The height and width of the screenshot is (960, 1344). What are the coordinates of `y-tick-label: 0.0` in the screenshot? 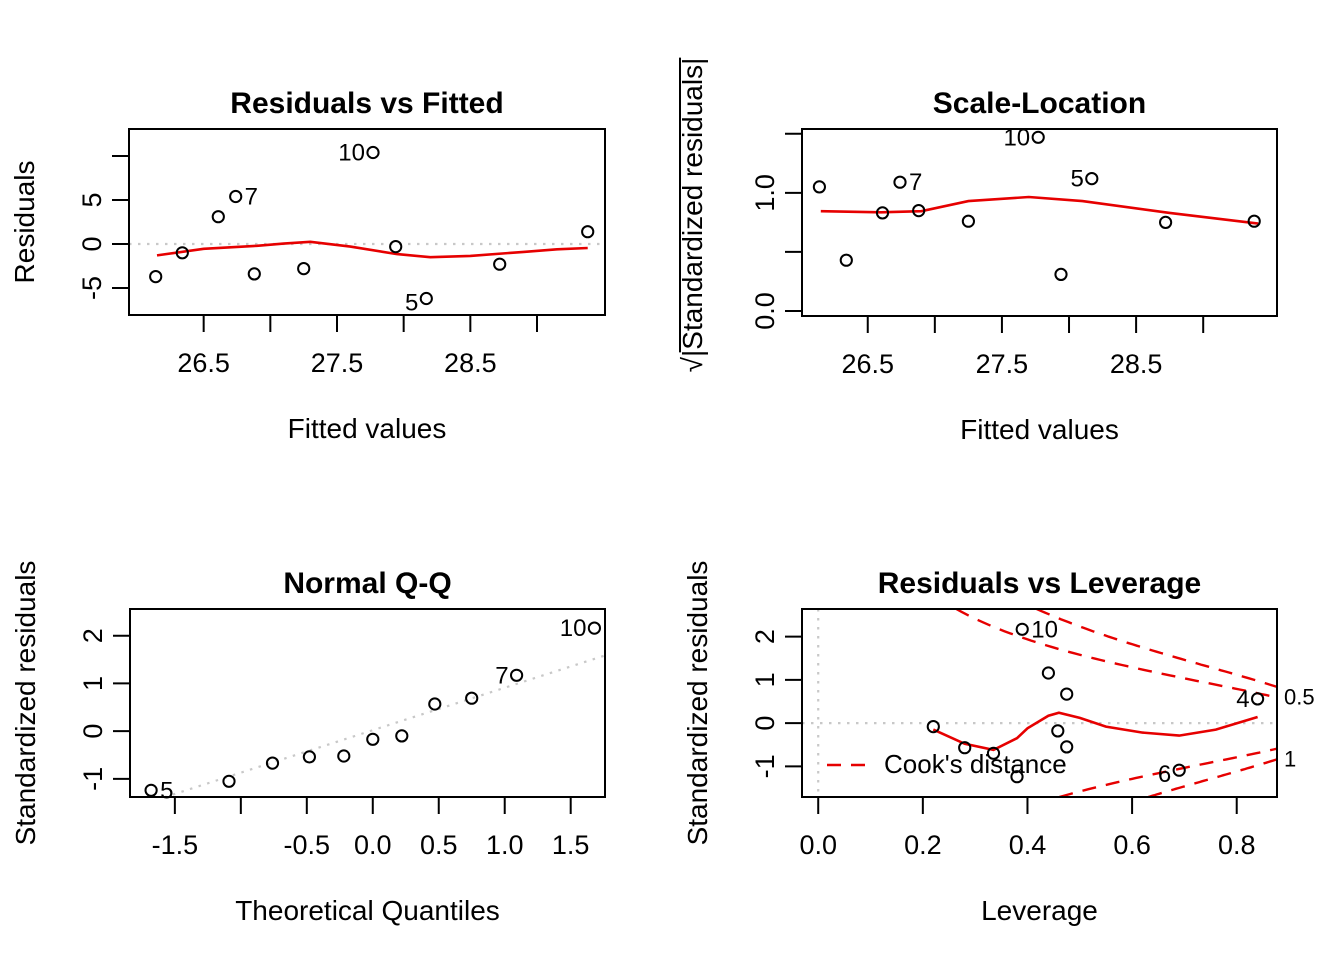 It's located at (765, 311).